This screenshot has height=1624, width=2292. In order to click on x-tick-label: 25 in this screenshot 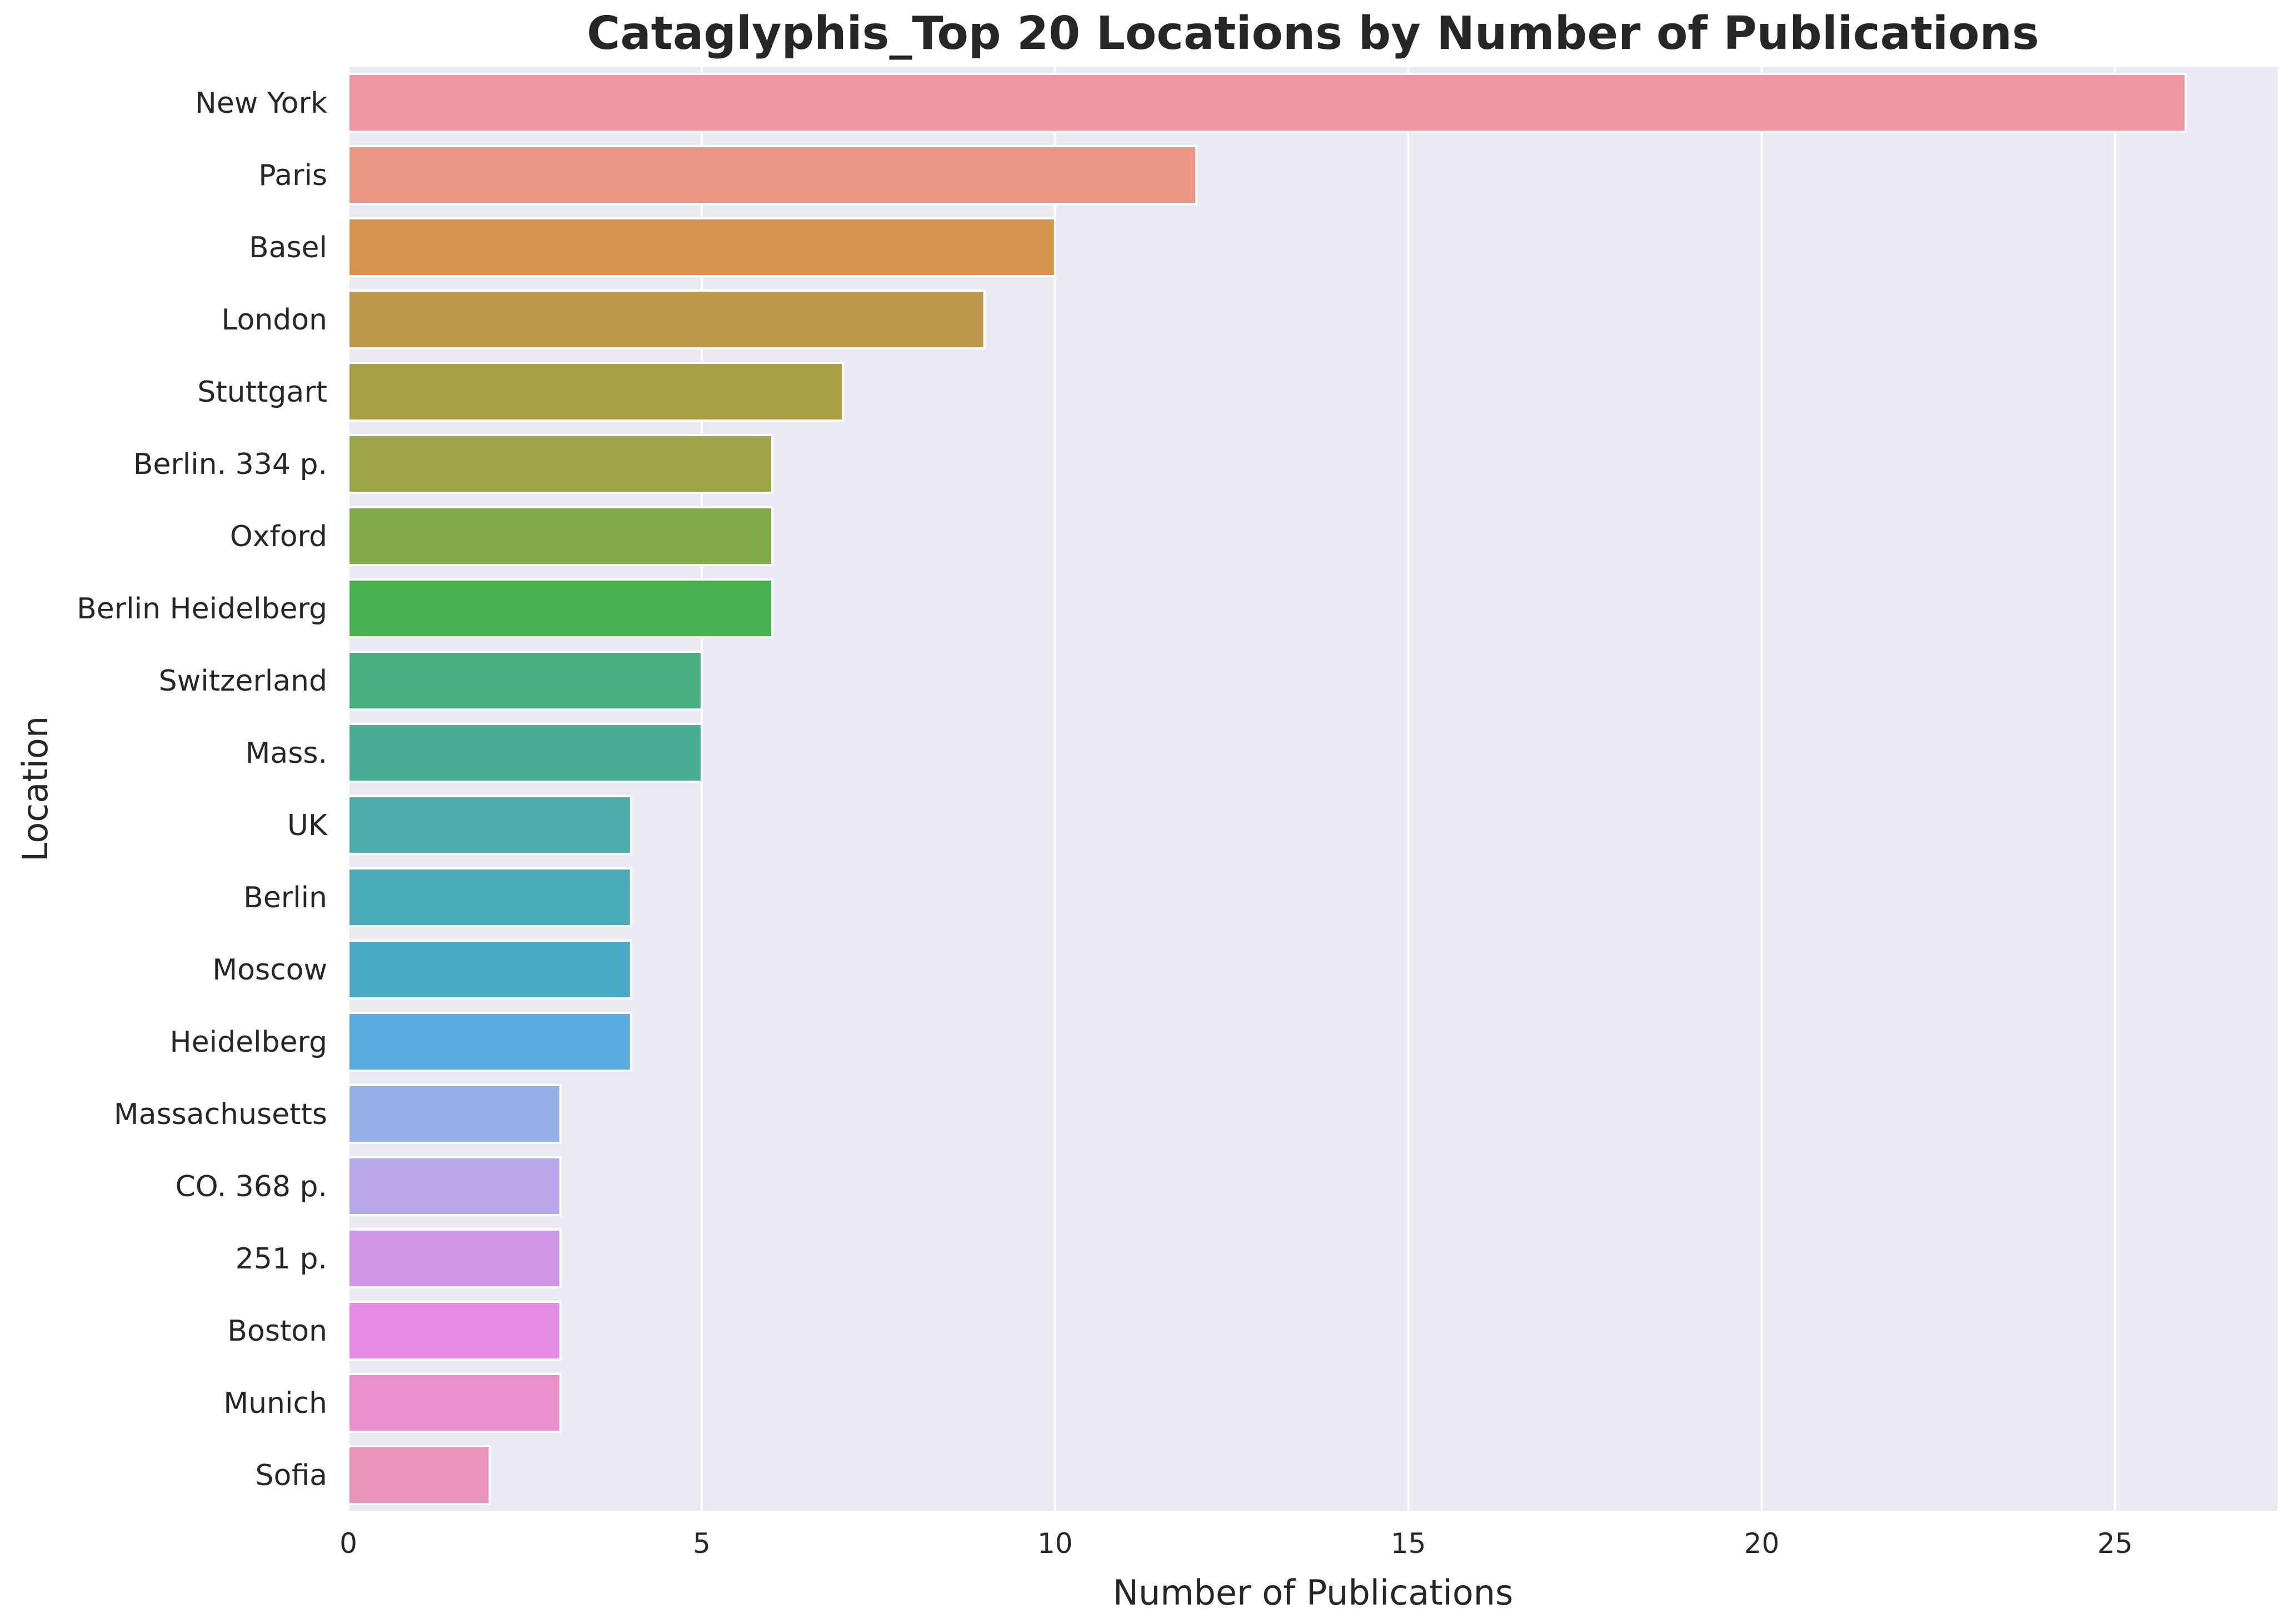, I will do `click(2115, 1543)`.